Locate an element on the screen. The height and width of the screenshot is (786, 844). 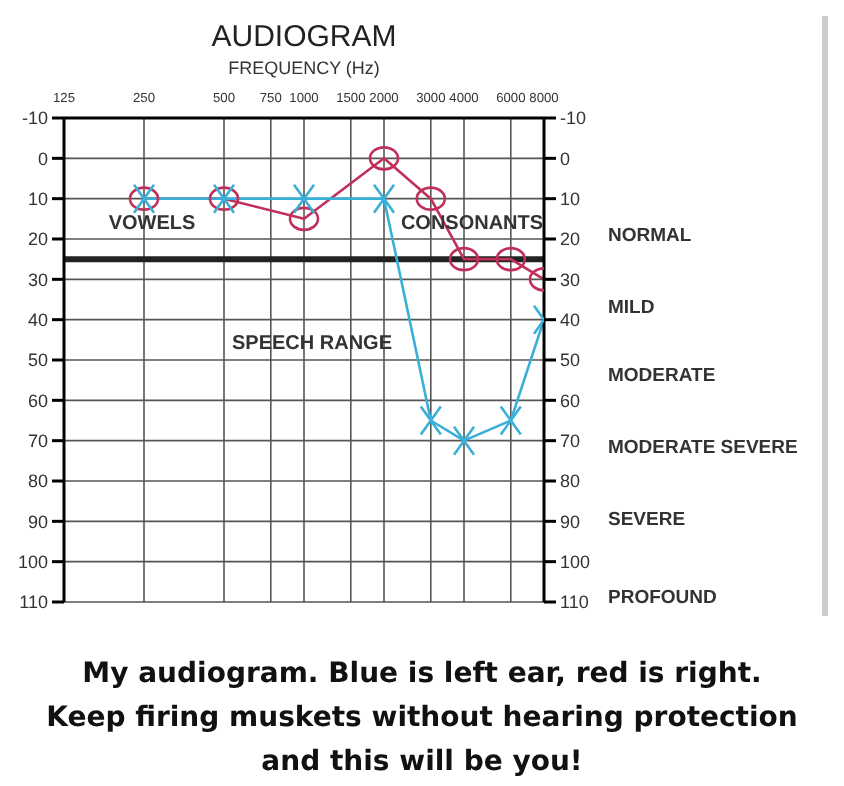
text: MODERATE is located at coordinates (662, 375).